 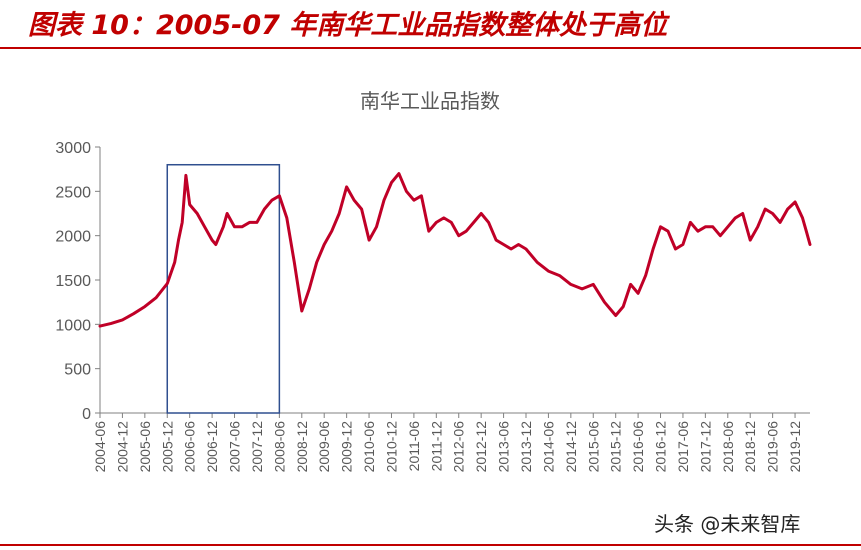 I want to click on x-tick-label: 2014-06, so click(x=548, y=447).